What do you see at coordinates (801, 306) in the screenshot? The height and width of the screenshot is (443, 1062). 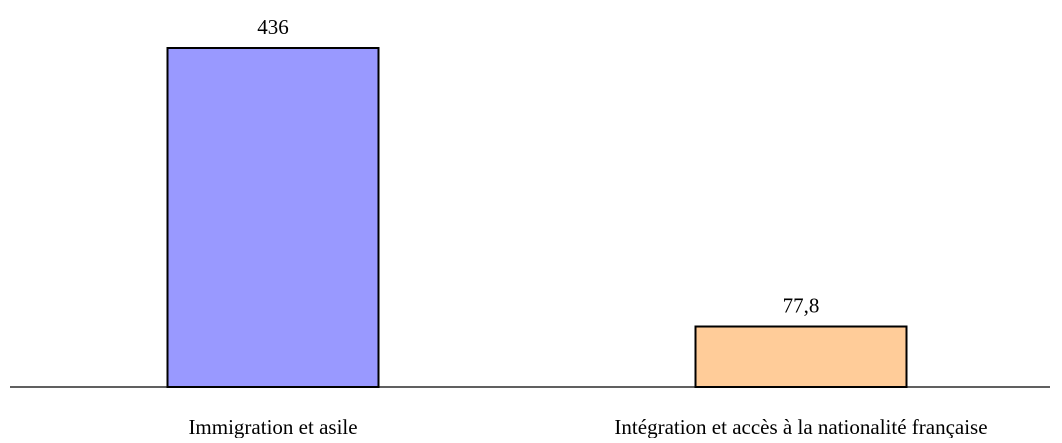 I see `data-label-integration: 77,8` at bounding box center [801, 306].